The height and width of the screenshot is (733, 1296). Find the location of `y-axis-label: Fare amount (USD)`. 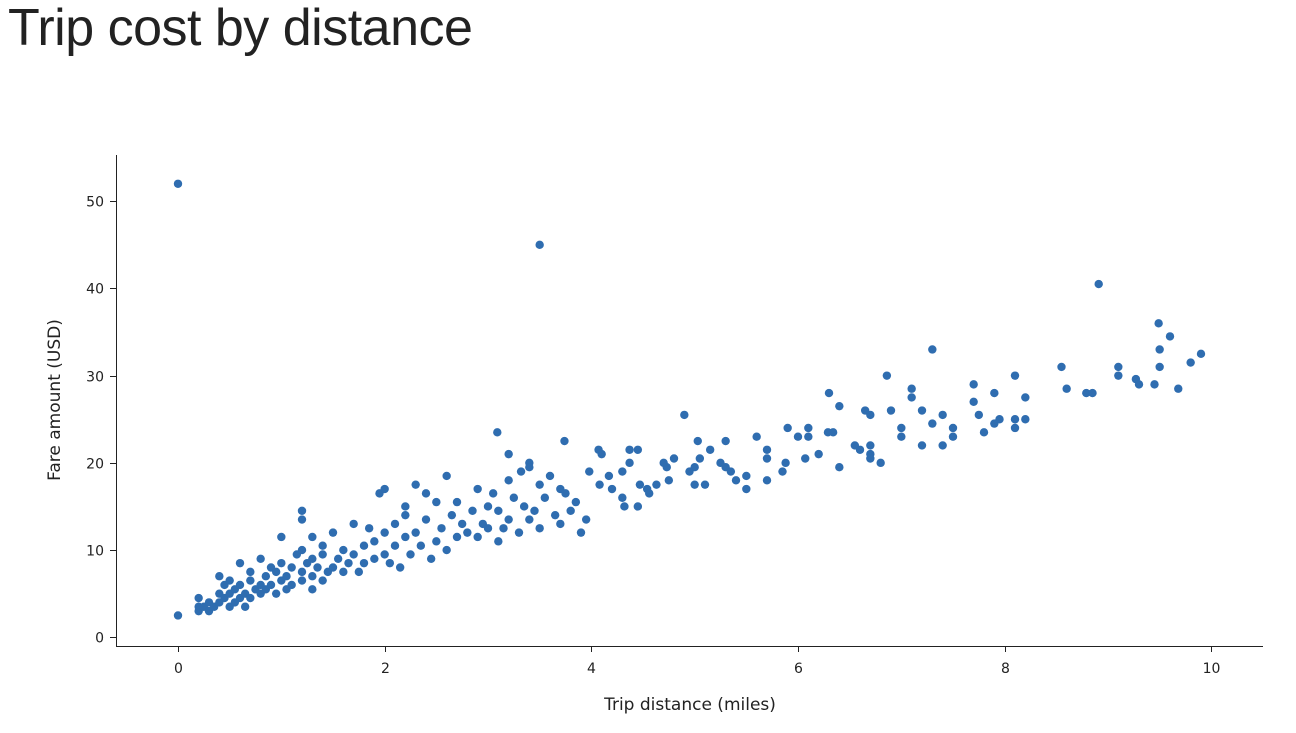

y-axis-label: Fare amount (USD) is located at coordinates (55, 400).